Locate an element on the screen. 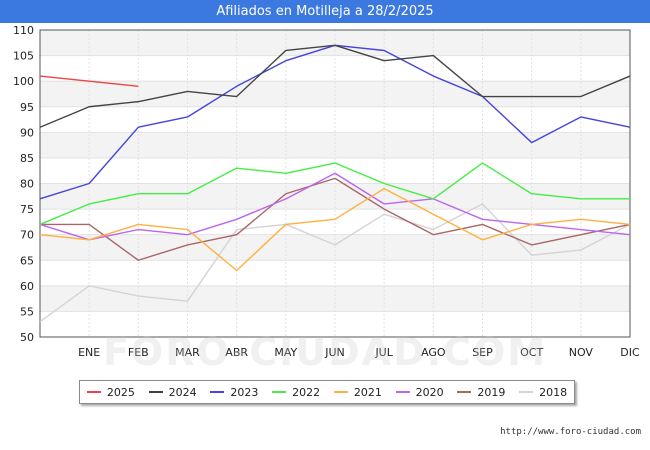 This screenshot has width=650, height=450. legend-item-2018: 2018 is located at coordinates (543, 392).